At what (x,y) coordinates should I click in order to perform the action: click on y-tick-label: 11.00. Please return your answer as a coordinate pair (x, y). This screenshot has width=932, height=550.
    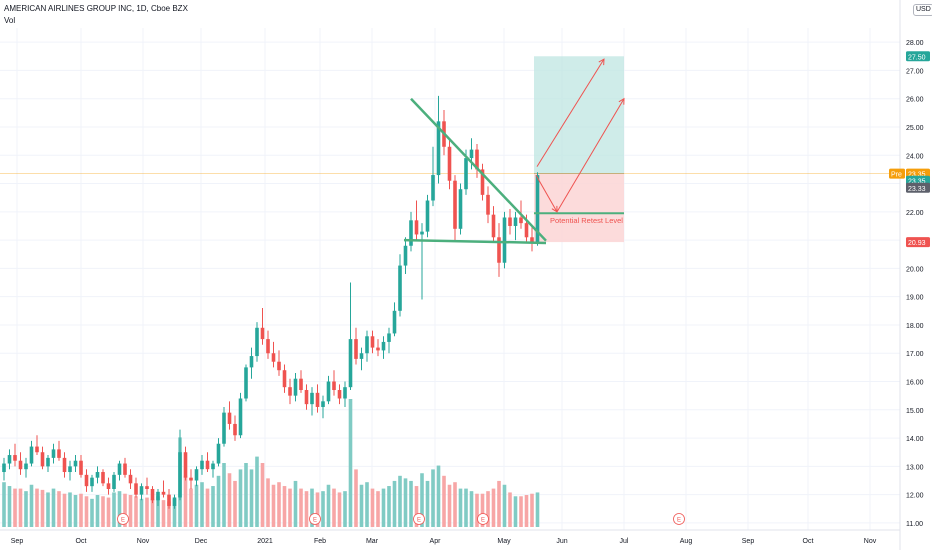
    Looking at the image, I should click on (914, 524).